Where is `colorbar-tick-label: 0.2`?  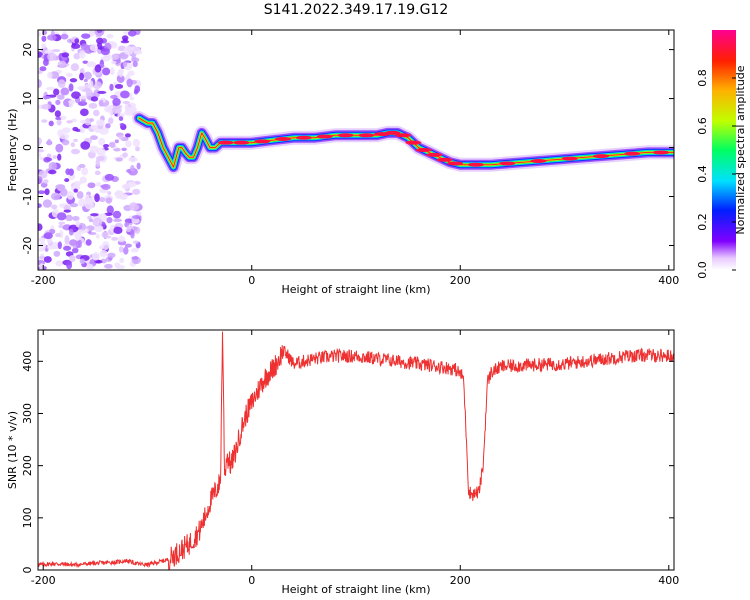 colorbar-tick-label: 0.2 is located at coordinates (702, 222).